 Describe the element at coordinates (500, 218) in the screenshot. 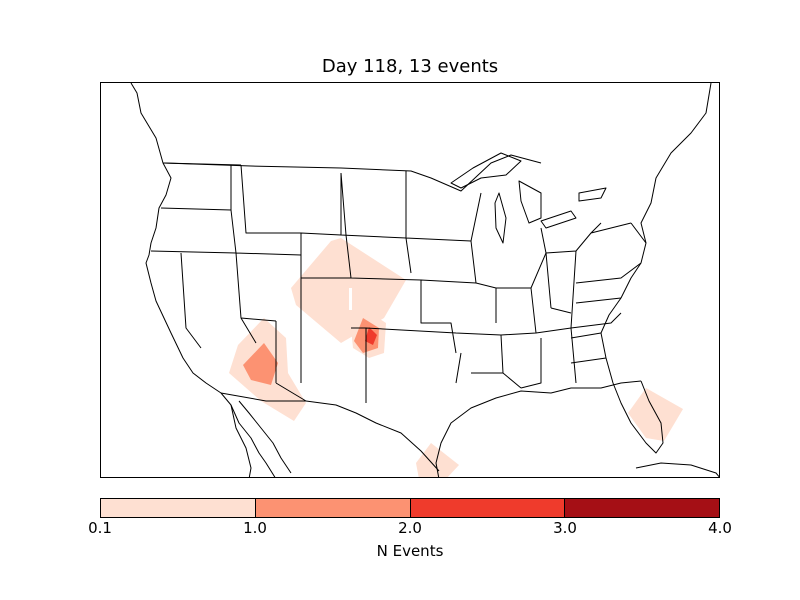

I see `lake-michigan` at that location.